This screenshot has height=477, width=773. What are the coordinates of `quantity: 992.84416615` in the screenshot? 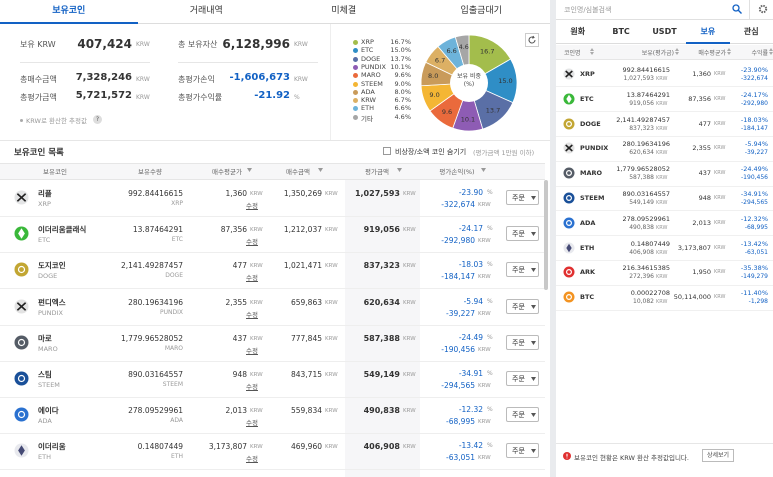 It's located at (155, 193).